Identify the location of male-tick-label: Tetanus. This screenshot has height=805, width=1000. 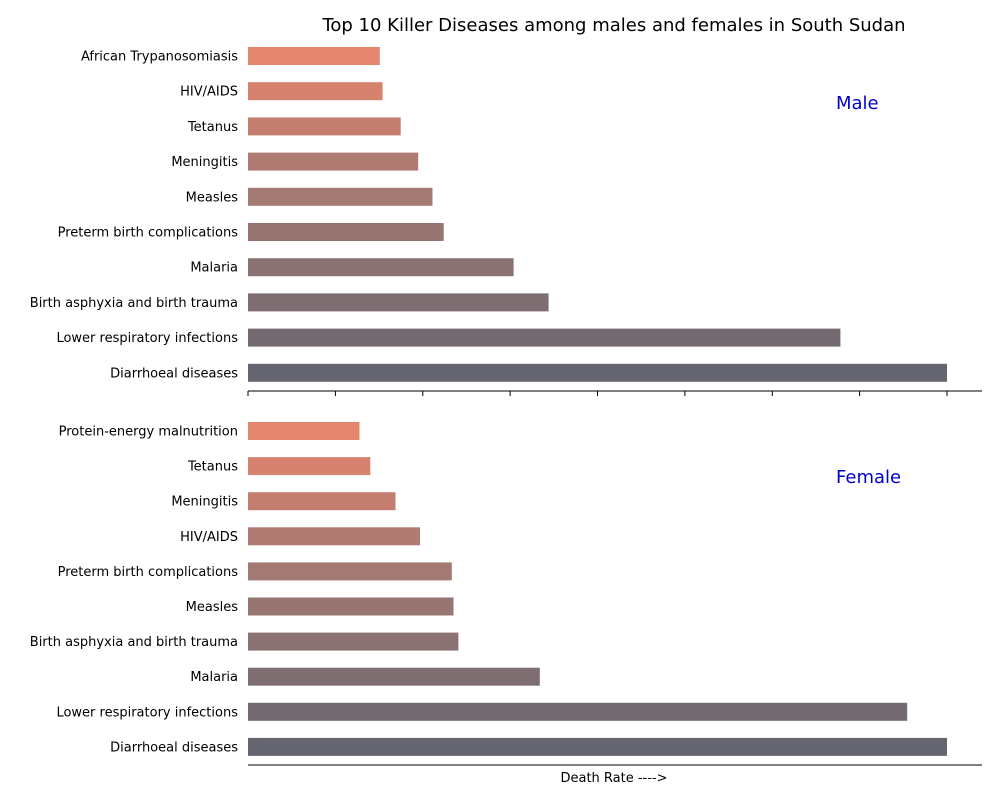
(212, 127).